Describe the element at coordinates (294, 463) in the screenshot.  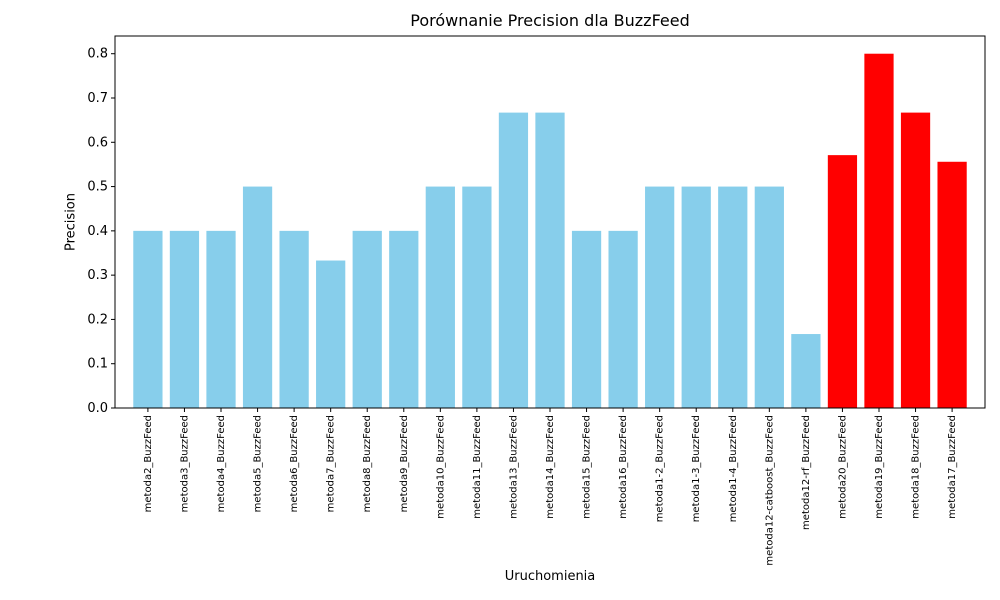
I see `x-tick-label: metoda6_BuzzFeed` at that location.